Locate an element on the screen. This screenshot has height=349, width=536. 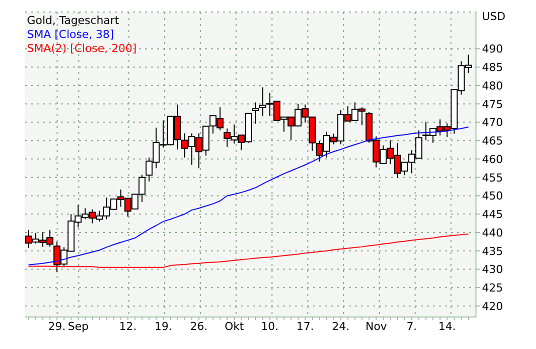
x-tick-label: Sep is located at coordinates (78, 326).